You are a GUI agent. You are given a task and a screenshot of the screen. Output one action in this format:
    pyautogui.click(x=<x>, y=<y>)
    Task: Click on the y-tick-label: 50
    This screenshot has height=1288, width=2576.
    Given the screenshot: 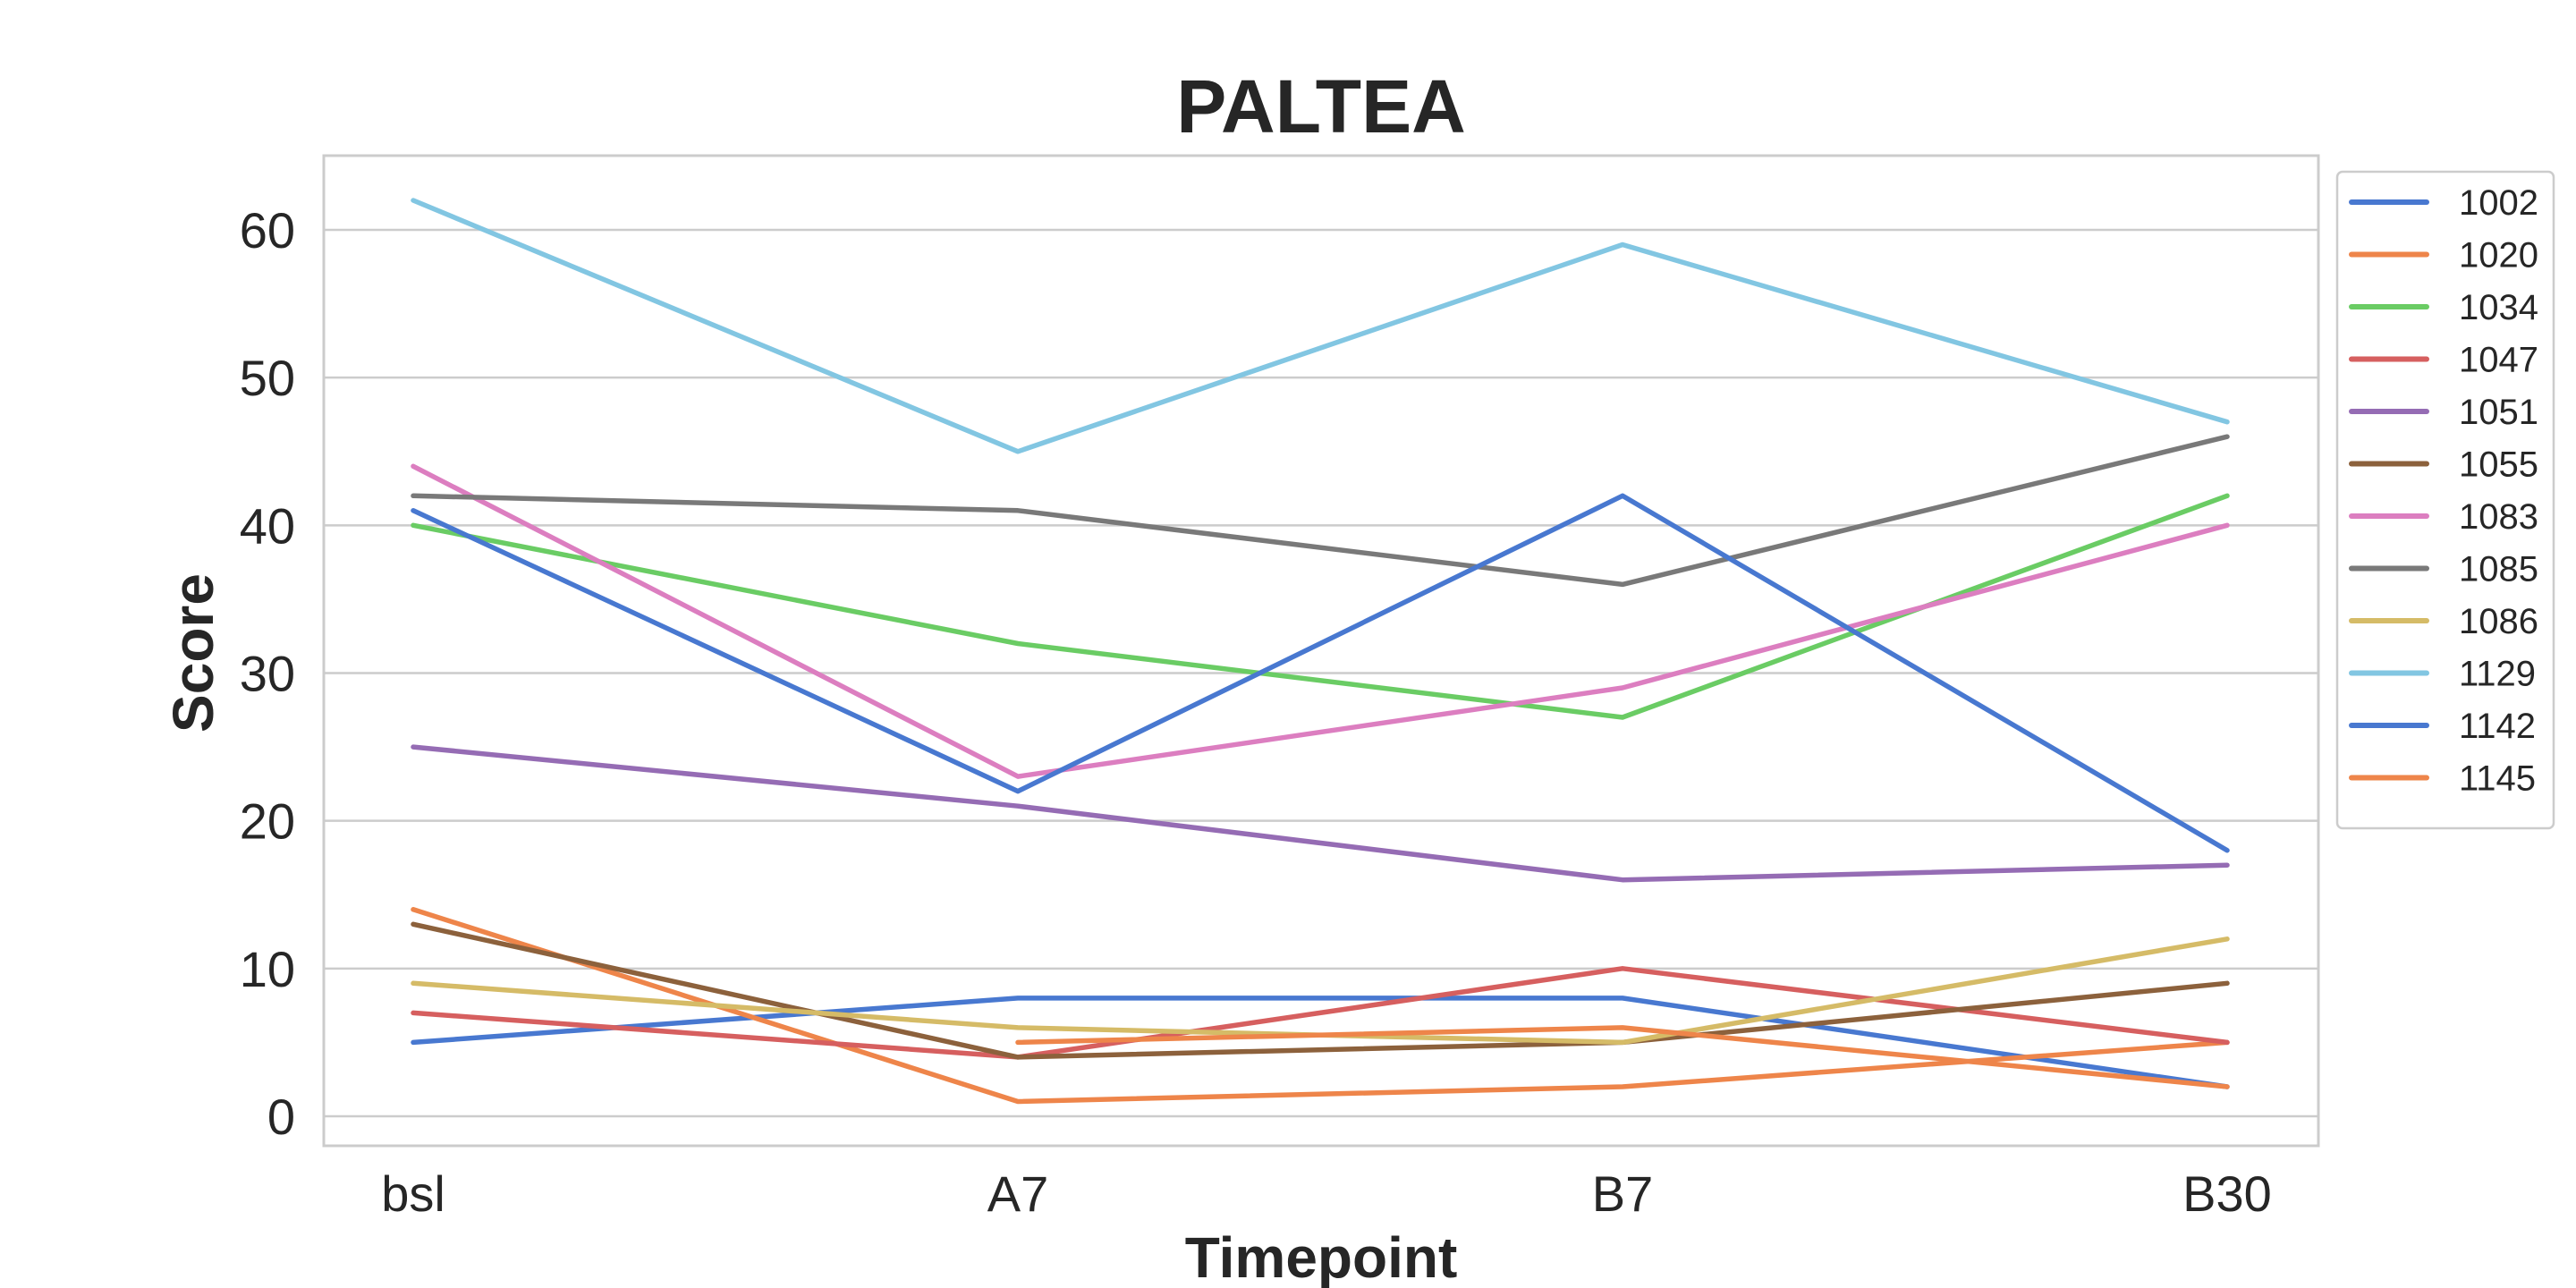 What is the action you would take?
    pyautogui.click(x=267, y=378)
    